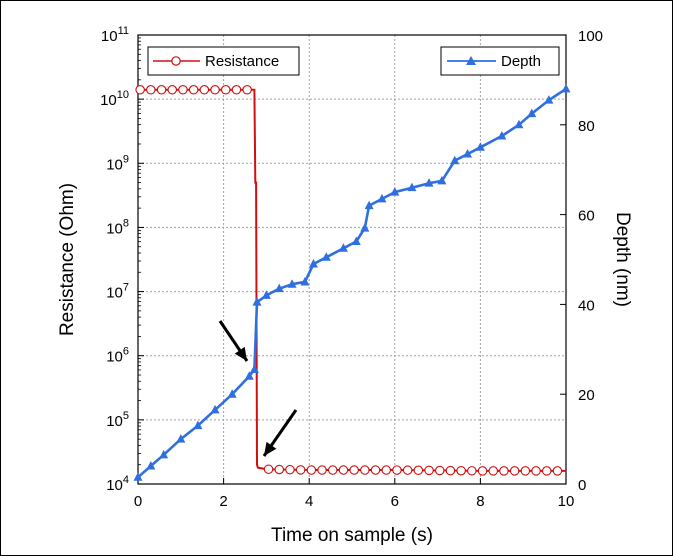  Describe the element at coordinates (67, 259) in the screenshot. I see `left-y-axis-label: Resistance (Ohm)` at that location.